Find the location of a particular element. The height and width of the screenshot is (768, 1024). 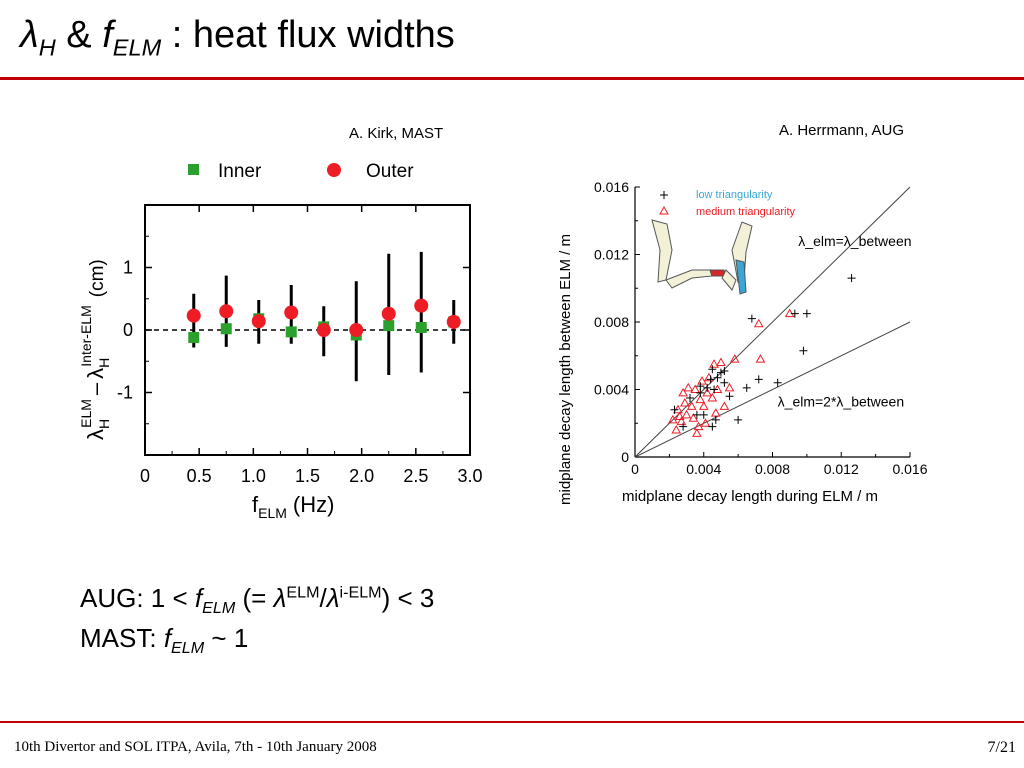

page-number: 7/21 is located at coordinates (1001, 747).